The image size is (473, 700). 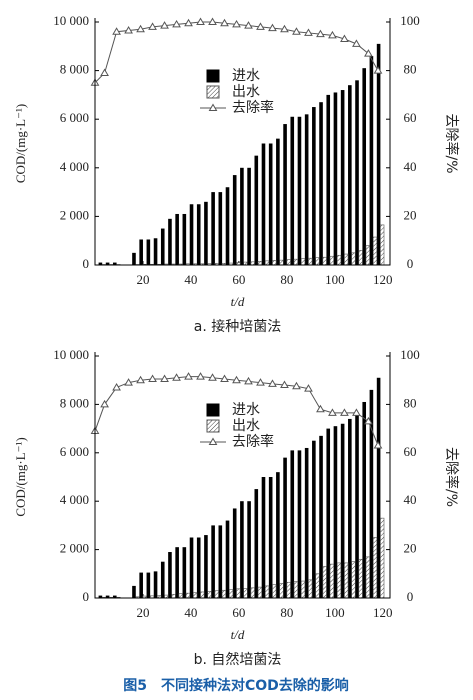 What do you see at coordinates (74, 214) in the screenshot?
I see `y-tick-label: 2 000` at bounding box center [74, 214].